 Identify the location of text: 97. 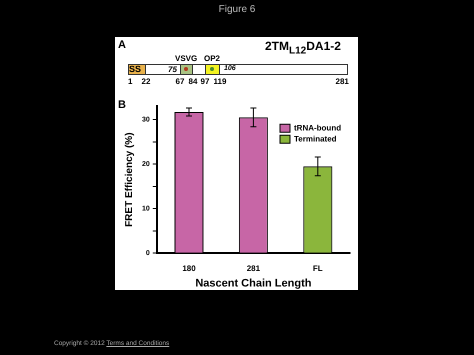
(205, 81).